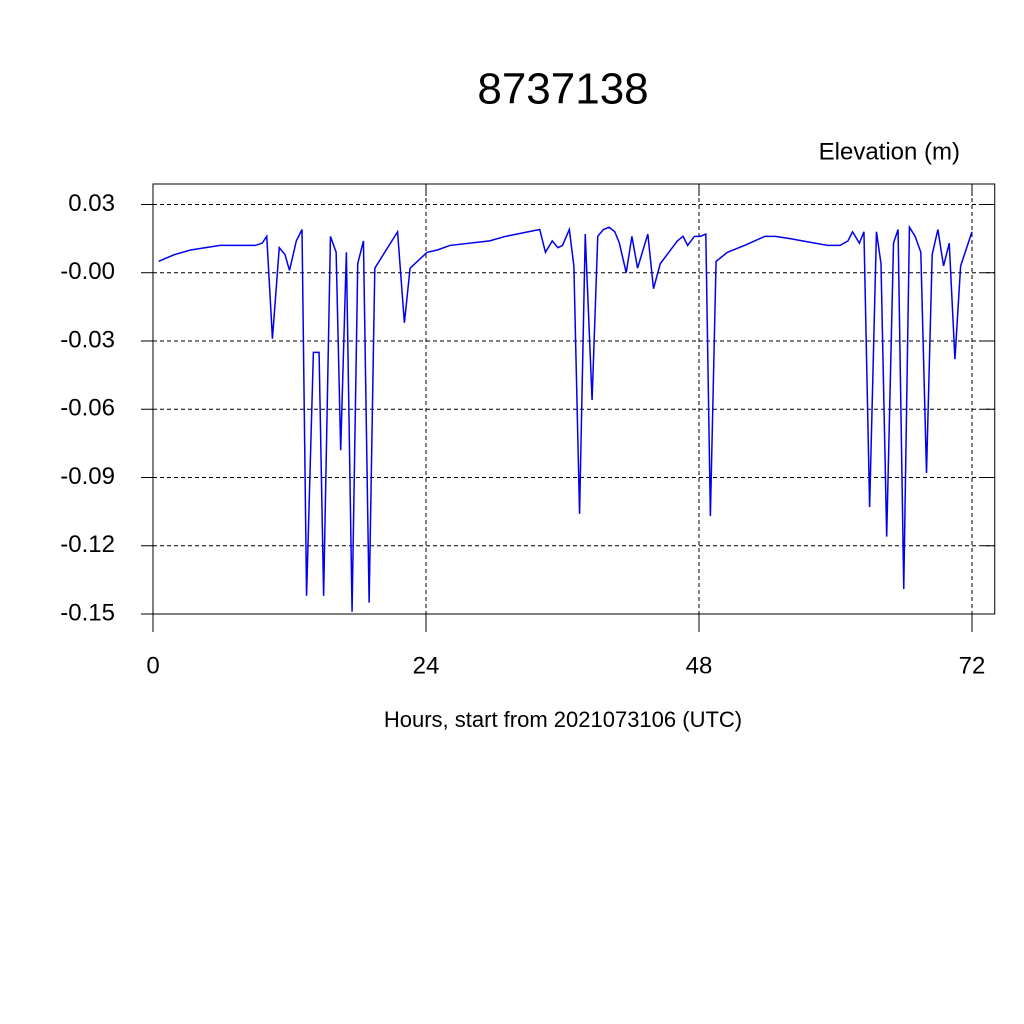 This screenshot has width=1024, height=1024. I want to click on y-tick-label: -0.03, so click(87, 339).